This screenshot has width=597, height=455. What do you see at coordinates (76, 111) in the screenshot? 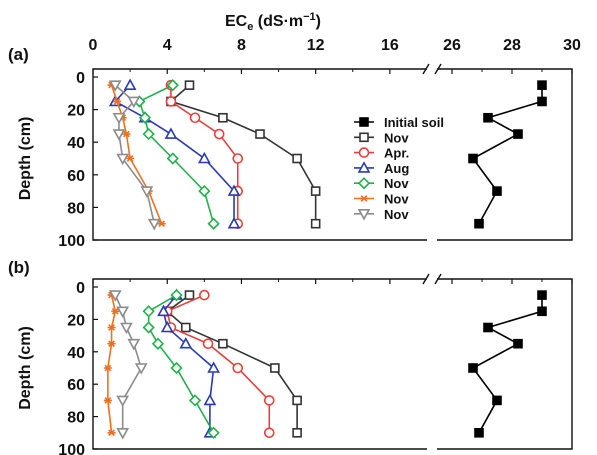
I see `y-tick-label: 20` at bounding box center [76, 111].